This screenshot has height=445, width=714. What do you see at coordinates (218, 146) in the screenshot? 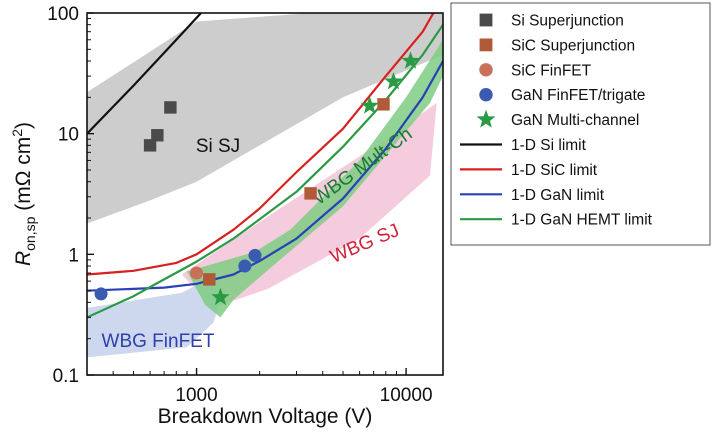
I see `region-label-si-sj: Si SJ` at bounding box center [218, 146].